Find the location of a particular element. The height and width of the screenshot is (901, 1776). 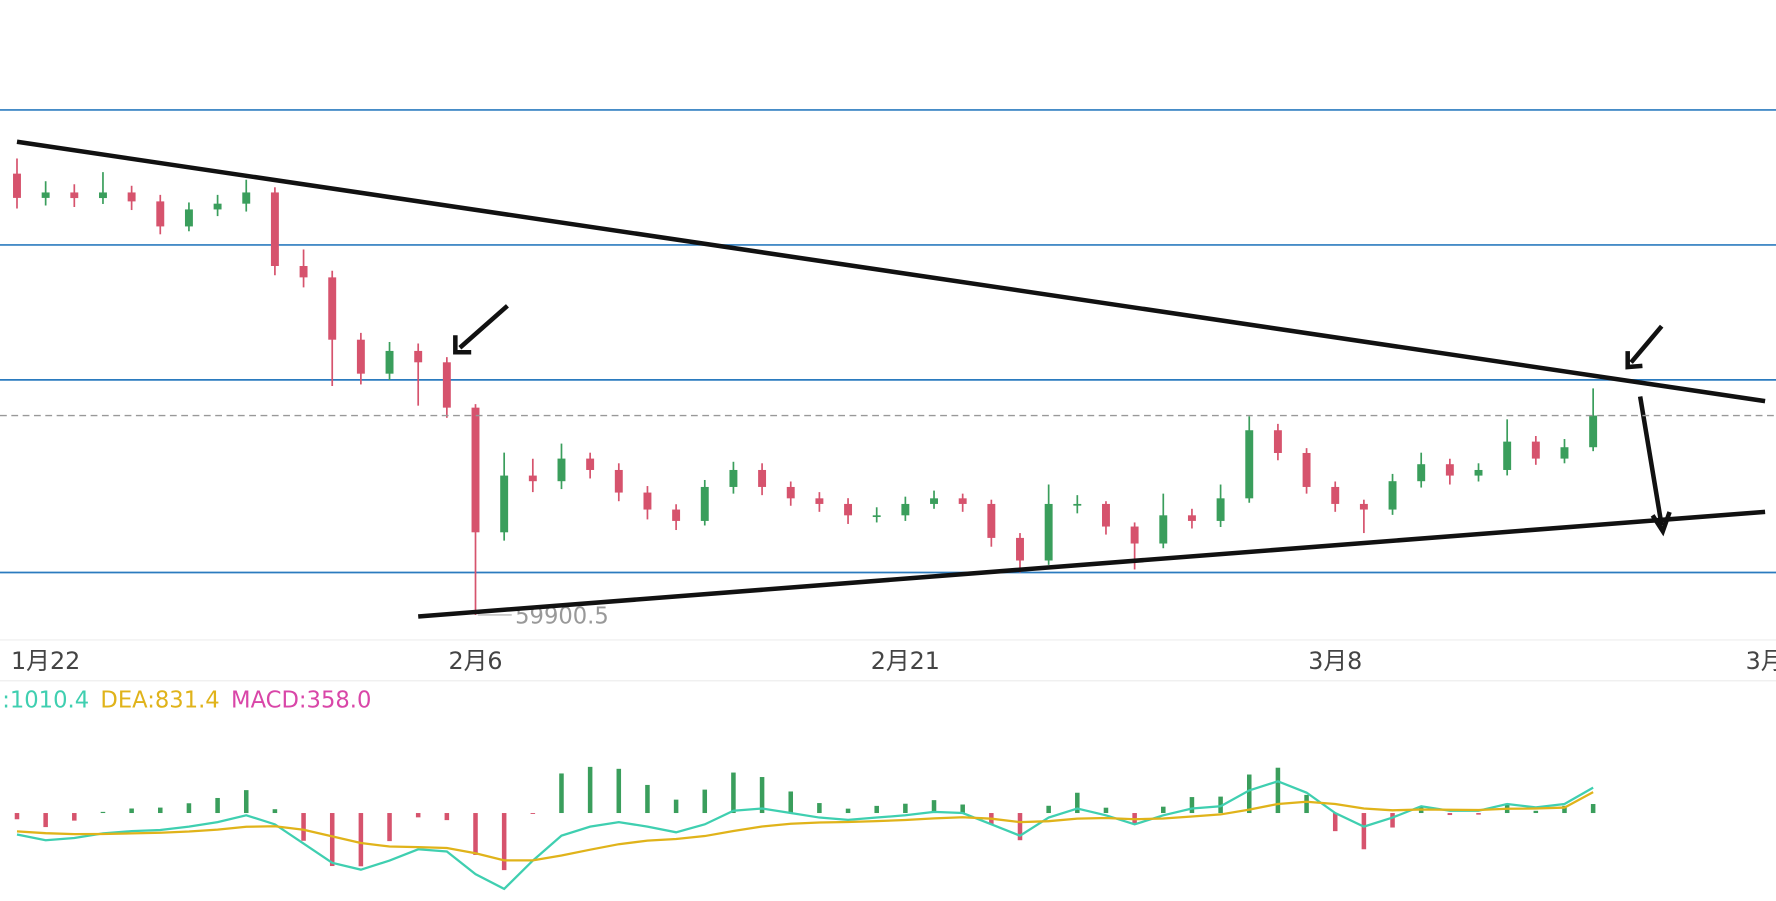

x-tick-label: 2月21 is located at coordinates (905, 661).